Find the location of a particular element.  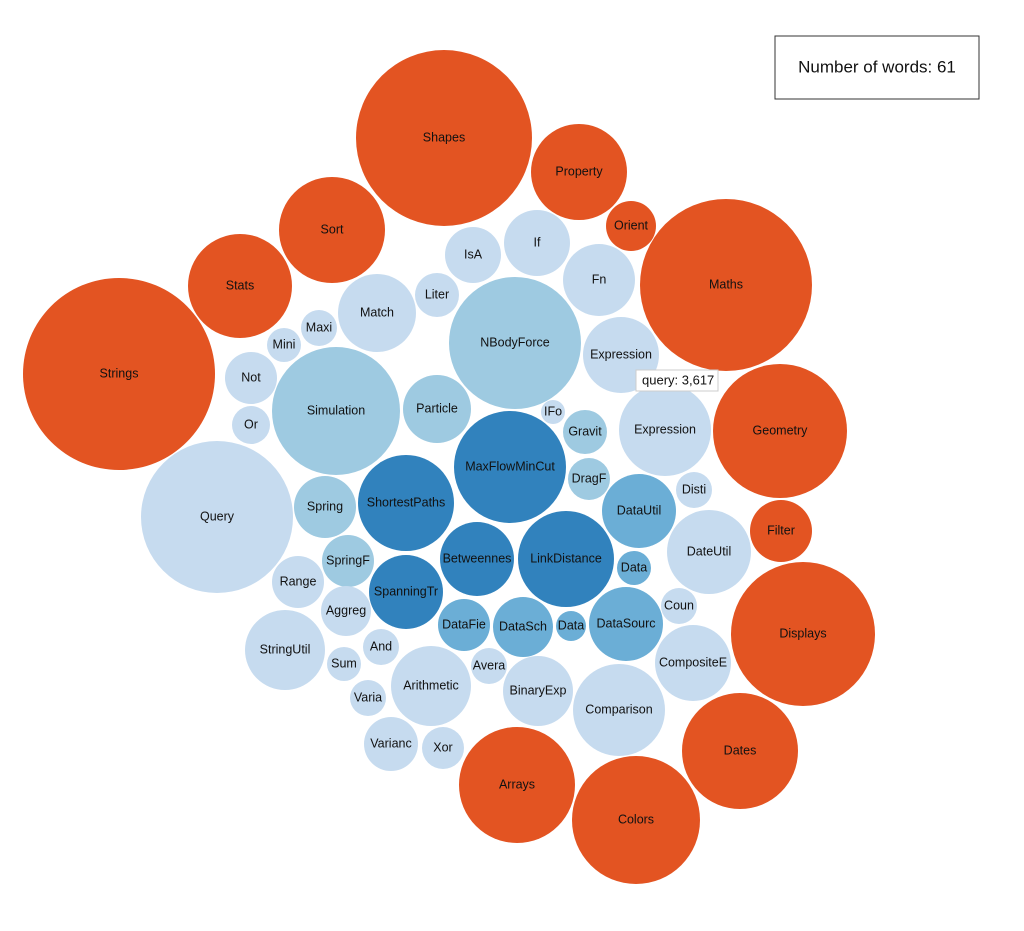

bubble-label: Liter is located at coordinates (437, 294).